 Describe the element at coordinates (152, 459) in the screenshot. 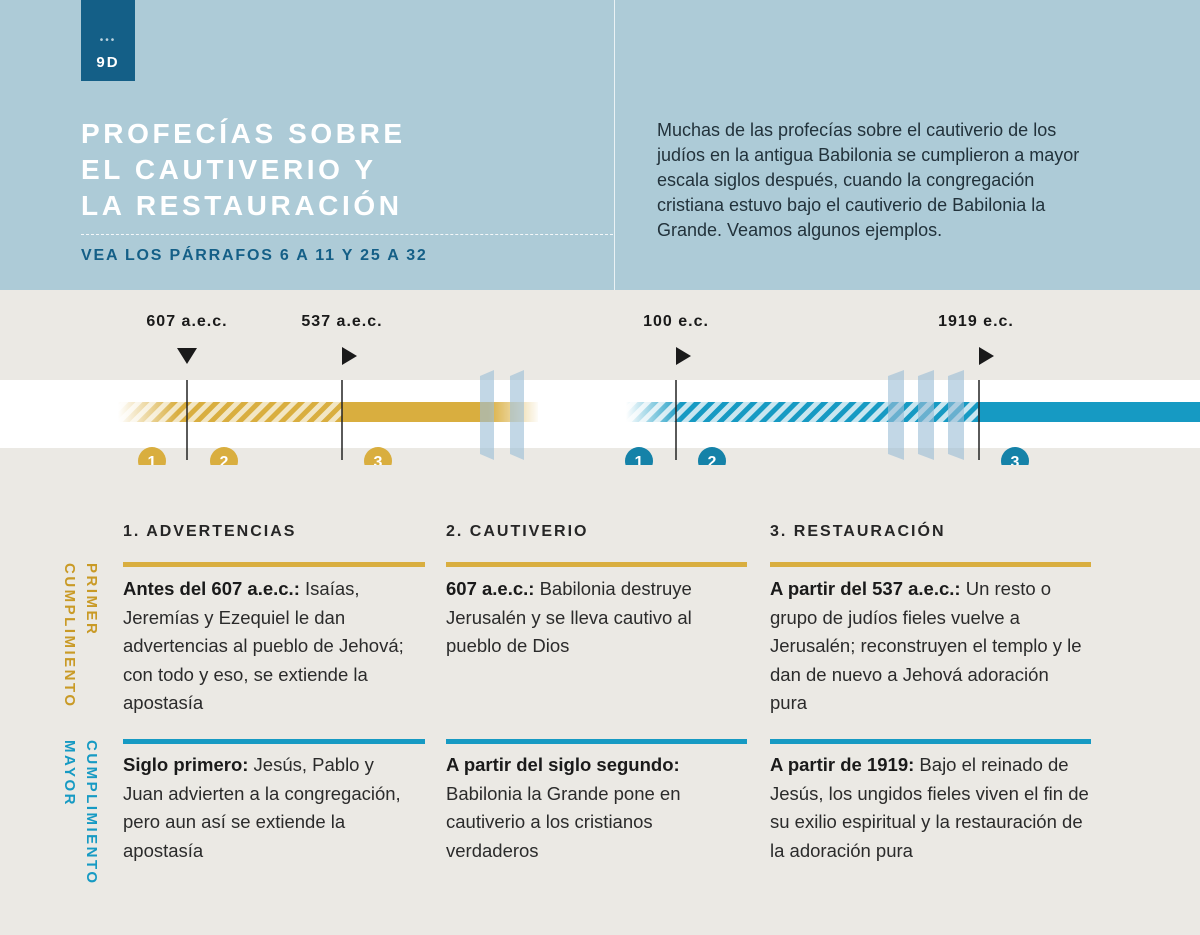

I see `marker-gold-1-label: 1` at that location.